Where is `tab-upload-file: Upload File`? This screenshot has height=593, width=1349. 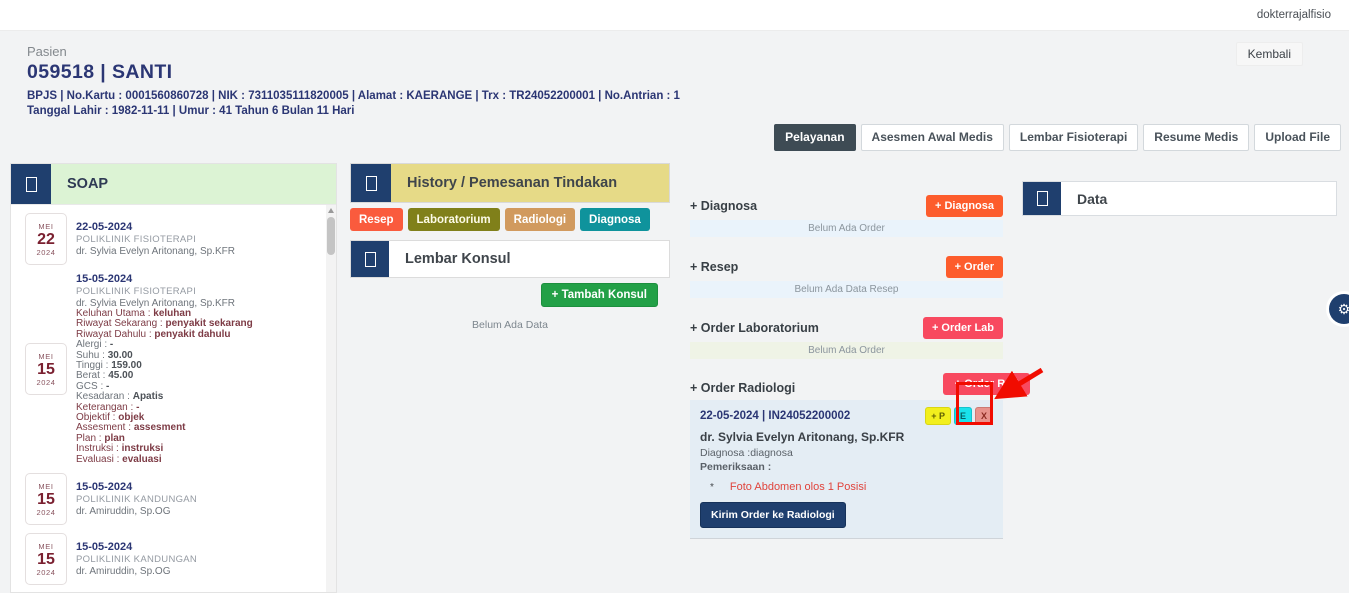
tab-upload-file: Upload File is located at coordinates (1297, 137).